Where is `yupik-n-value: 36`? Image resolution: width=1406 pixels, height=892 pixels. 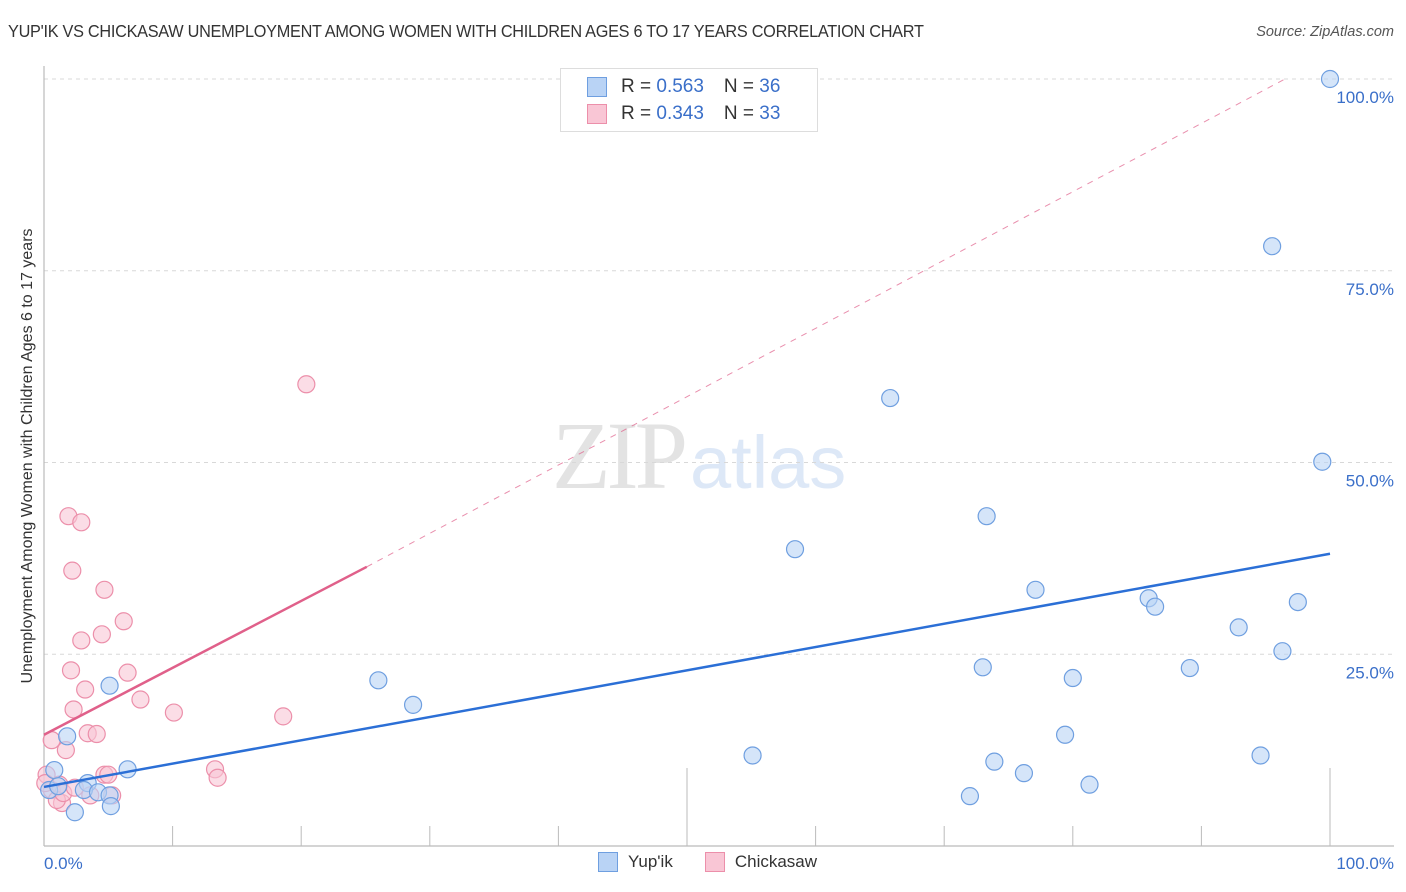
yupik-n-value: 36 is located at coordinates (770, 86).